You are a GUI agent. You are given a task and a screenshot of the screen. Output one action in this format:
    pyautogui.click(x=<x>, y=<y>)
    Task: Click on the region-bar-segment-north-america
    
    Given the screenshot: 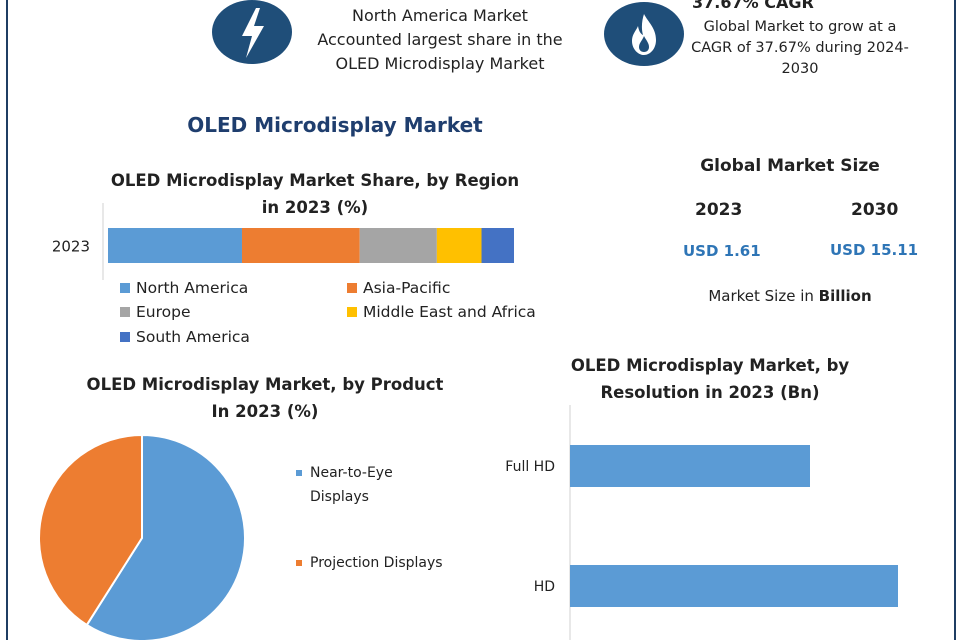 What is the action you would take?
    pyautogui.click(x=175, y=245)
    